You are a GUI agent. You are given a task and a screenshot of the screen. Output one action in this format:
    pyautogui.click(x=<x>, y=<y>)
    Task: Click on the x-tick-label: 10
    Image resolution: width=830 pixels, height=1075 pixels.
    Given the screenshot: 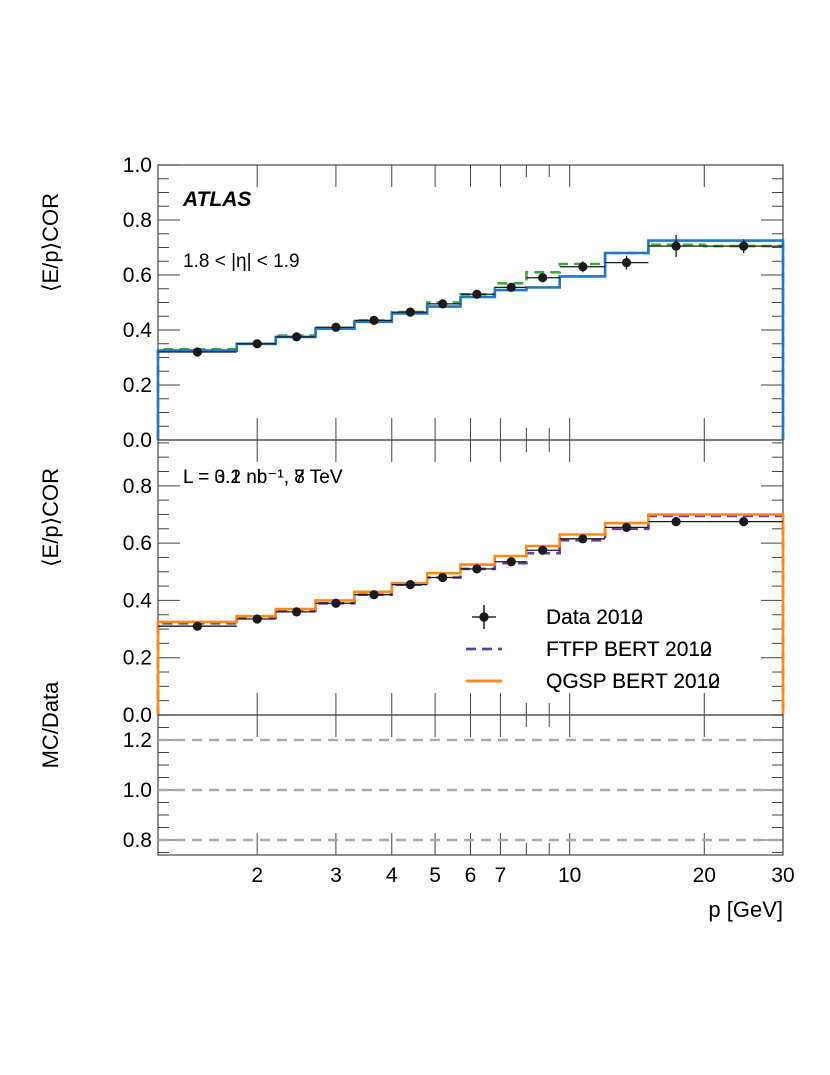 What is the action you would take?
    pyautogui.click(x=569, y=875)
    